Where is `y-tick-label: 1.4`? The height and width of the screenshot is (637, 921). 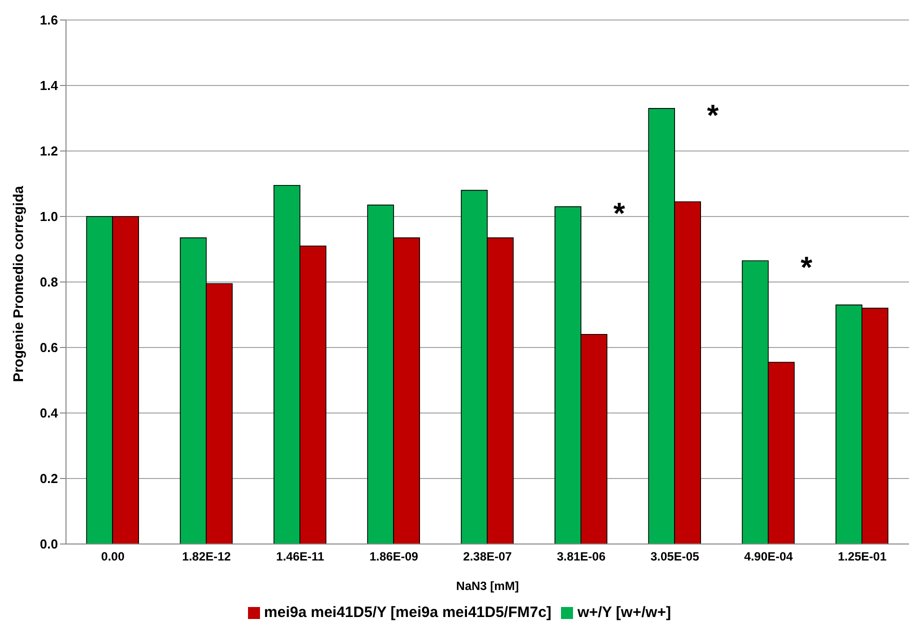
y-tick-label: 1.4 is located at coordinates (49, 86).